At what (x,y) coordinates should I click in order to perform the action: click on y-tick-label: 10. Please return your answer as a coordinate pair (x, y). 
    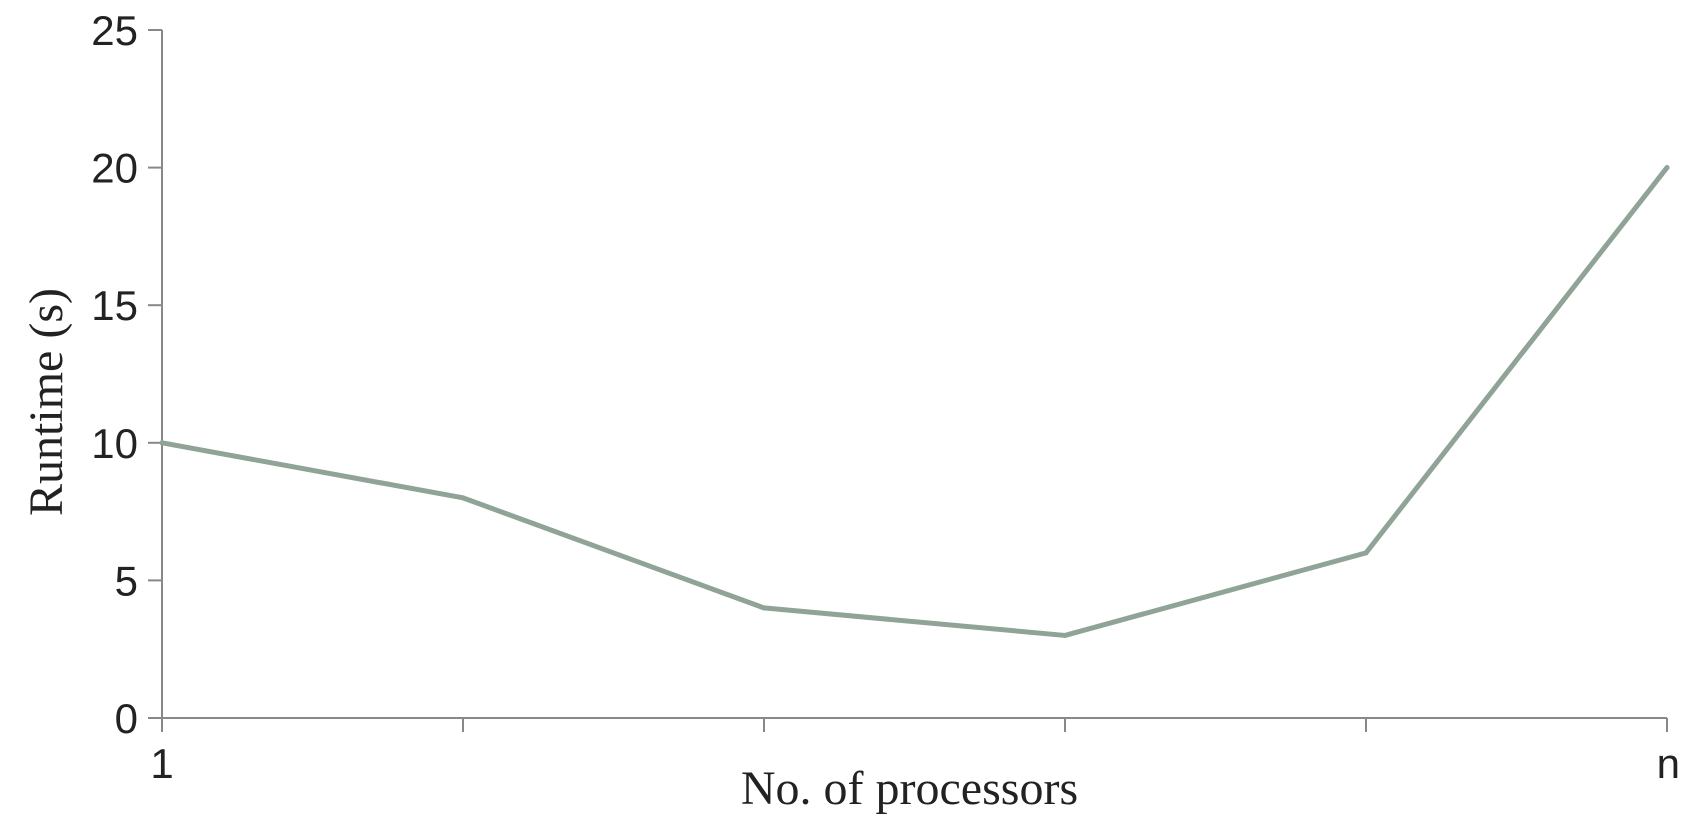
    Looking at the image, I should click on (114, 443).